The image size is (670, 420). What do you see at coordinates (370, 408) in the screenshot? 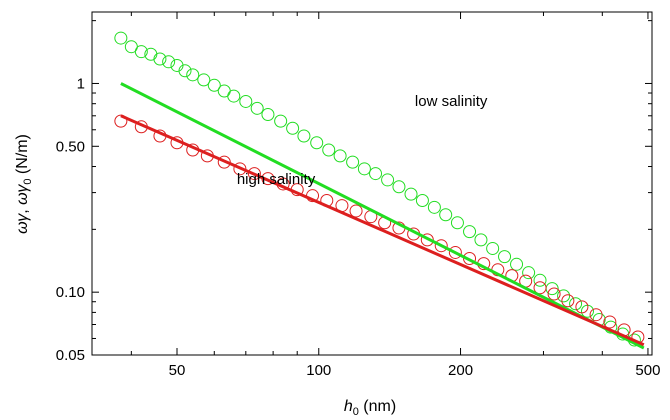
I see `x-axis-title: h0 (nm)` at bounding box center [370, 408].